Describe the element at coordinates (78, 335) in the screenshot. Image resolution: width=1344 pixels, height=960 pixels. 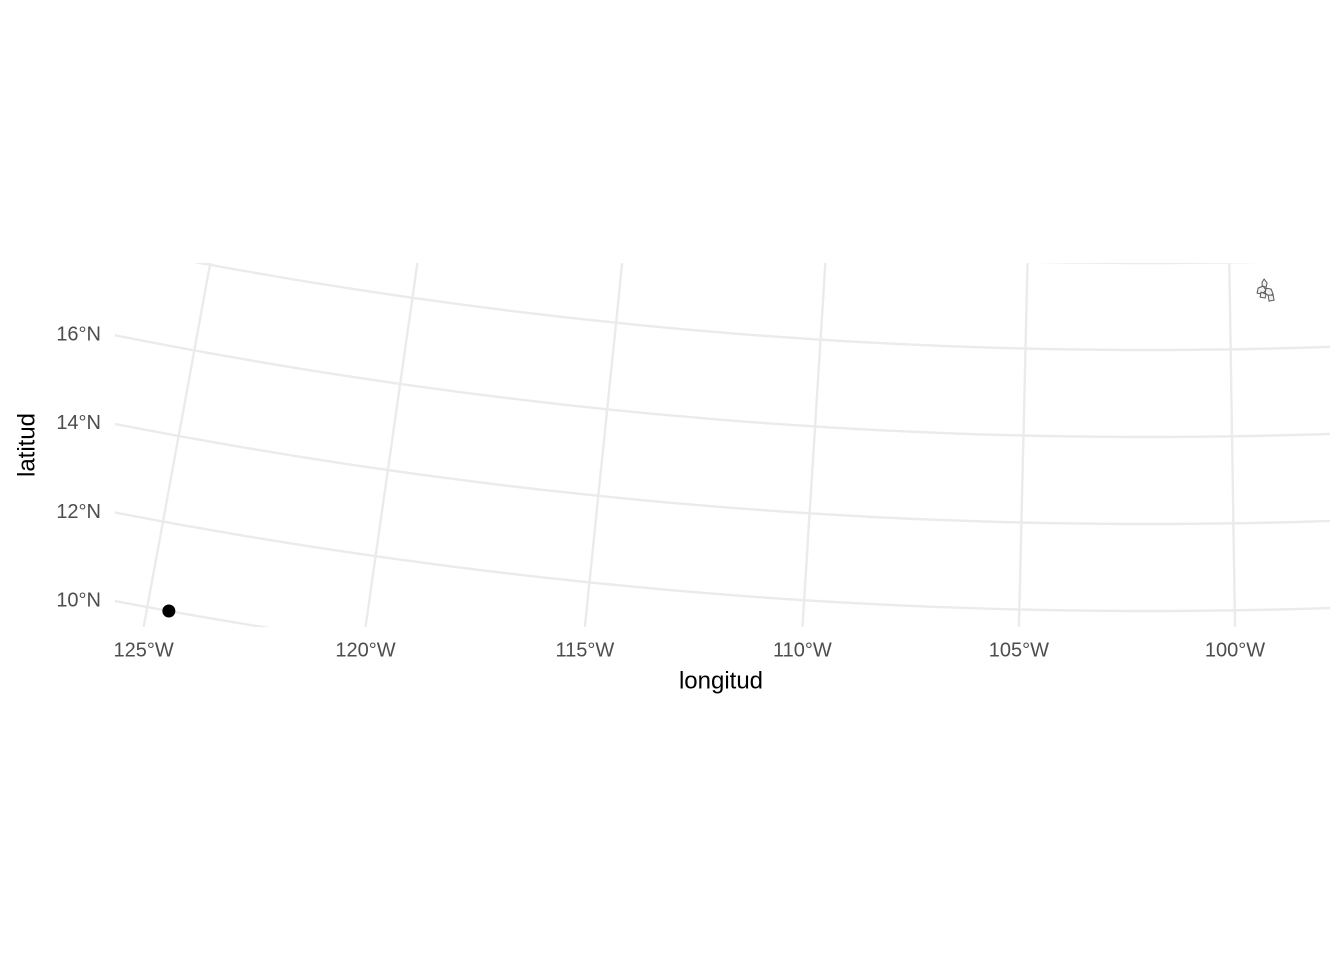
I see `y-tick-label: 16°N` at that location.